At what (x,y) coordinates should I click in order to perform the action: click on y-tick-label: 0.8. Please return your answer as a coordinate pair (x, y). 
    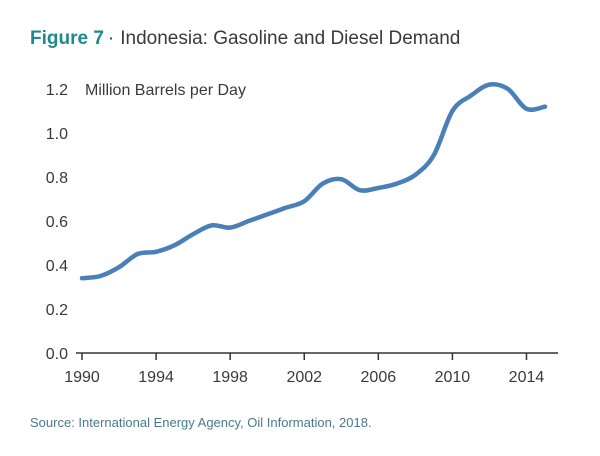
    Looking at the image, I should click on (57, 178).